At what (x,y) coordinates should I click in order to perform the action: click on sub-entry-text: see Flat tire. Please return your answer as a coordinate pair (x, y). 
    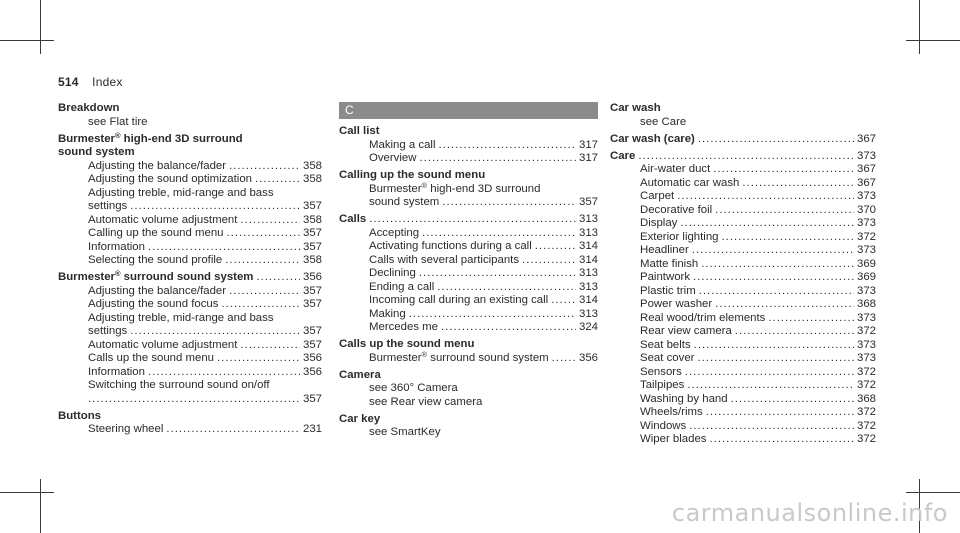
    Looking at the image, I should click on (118, 122).